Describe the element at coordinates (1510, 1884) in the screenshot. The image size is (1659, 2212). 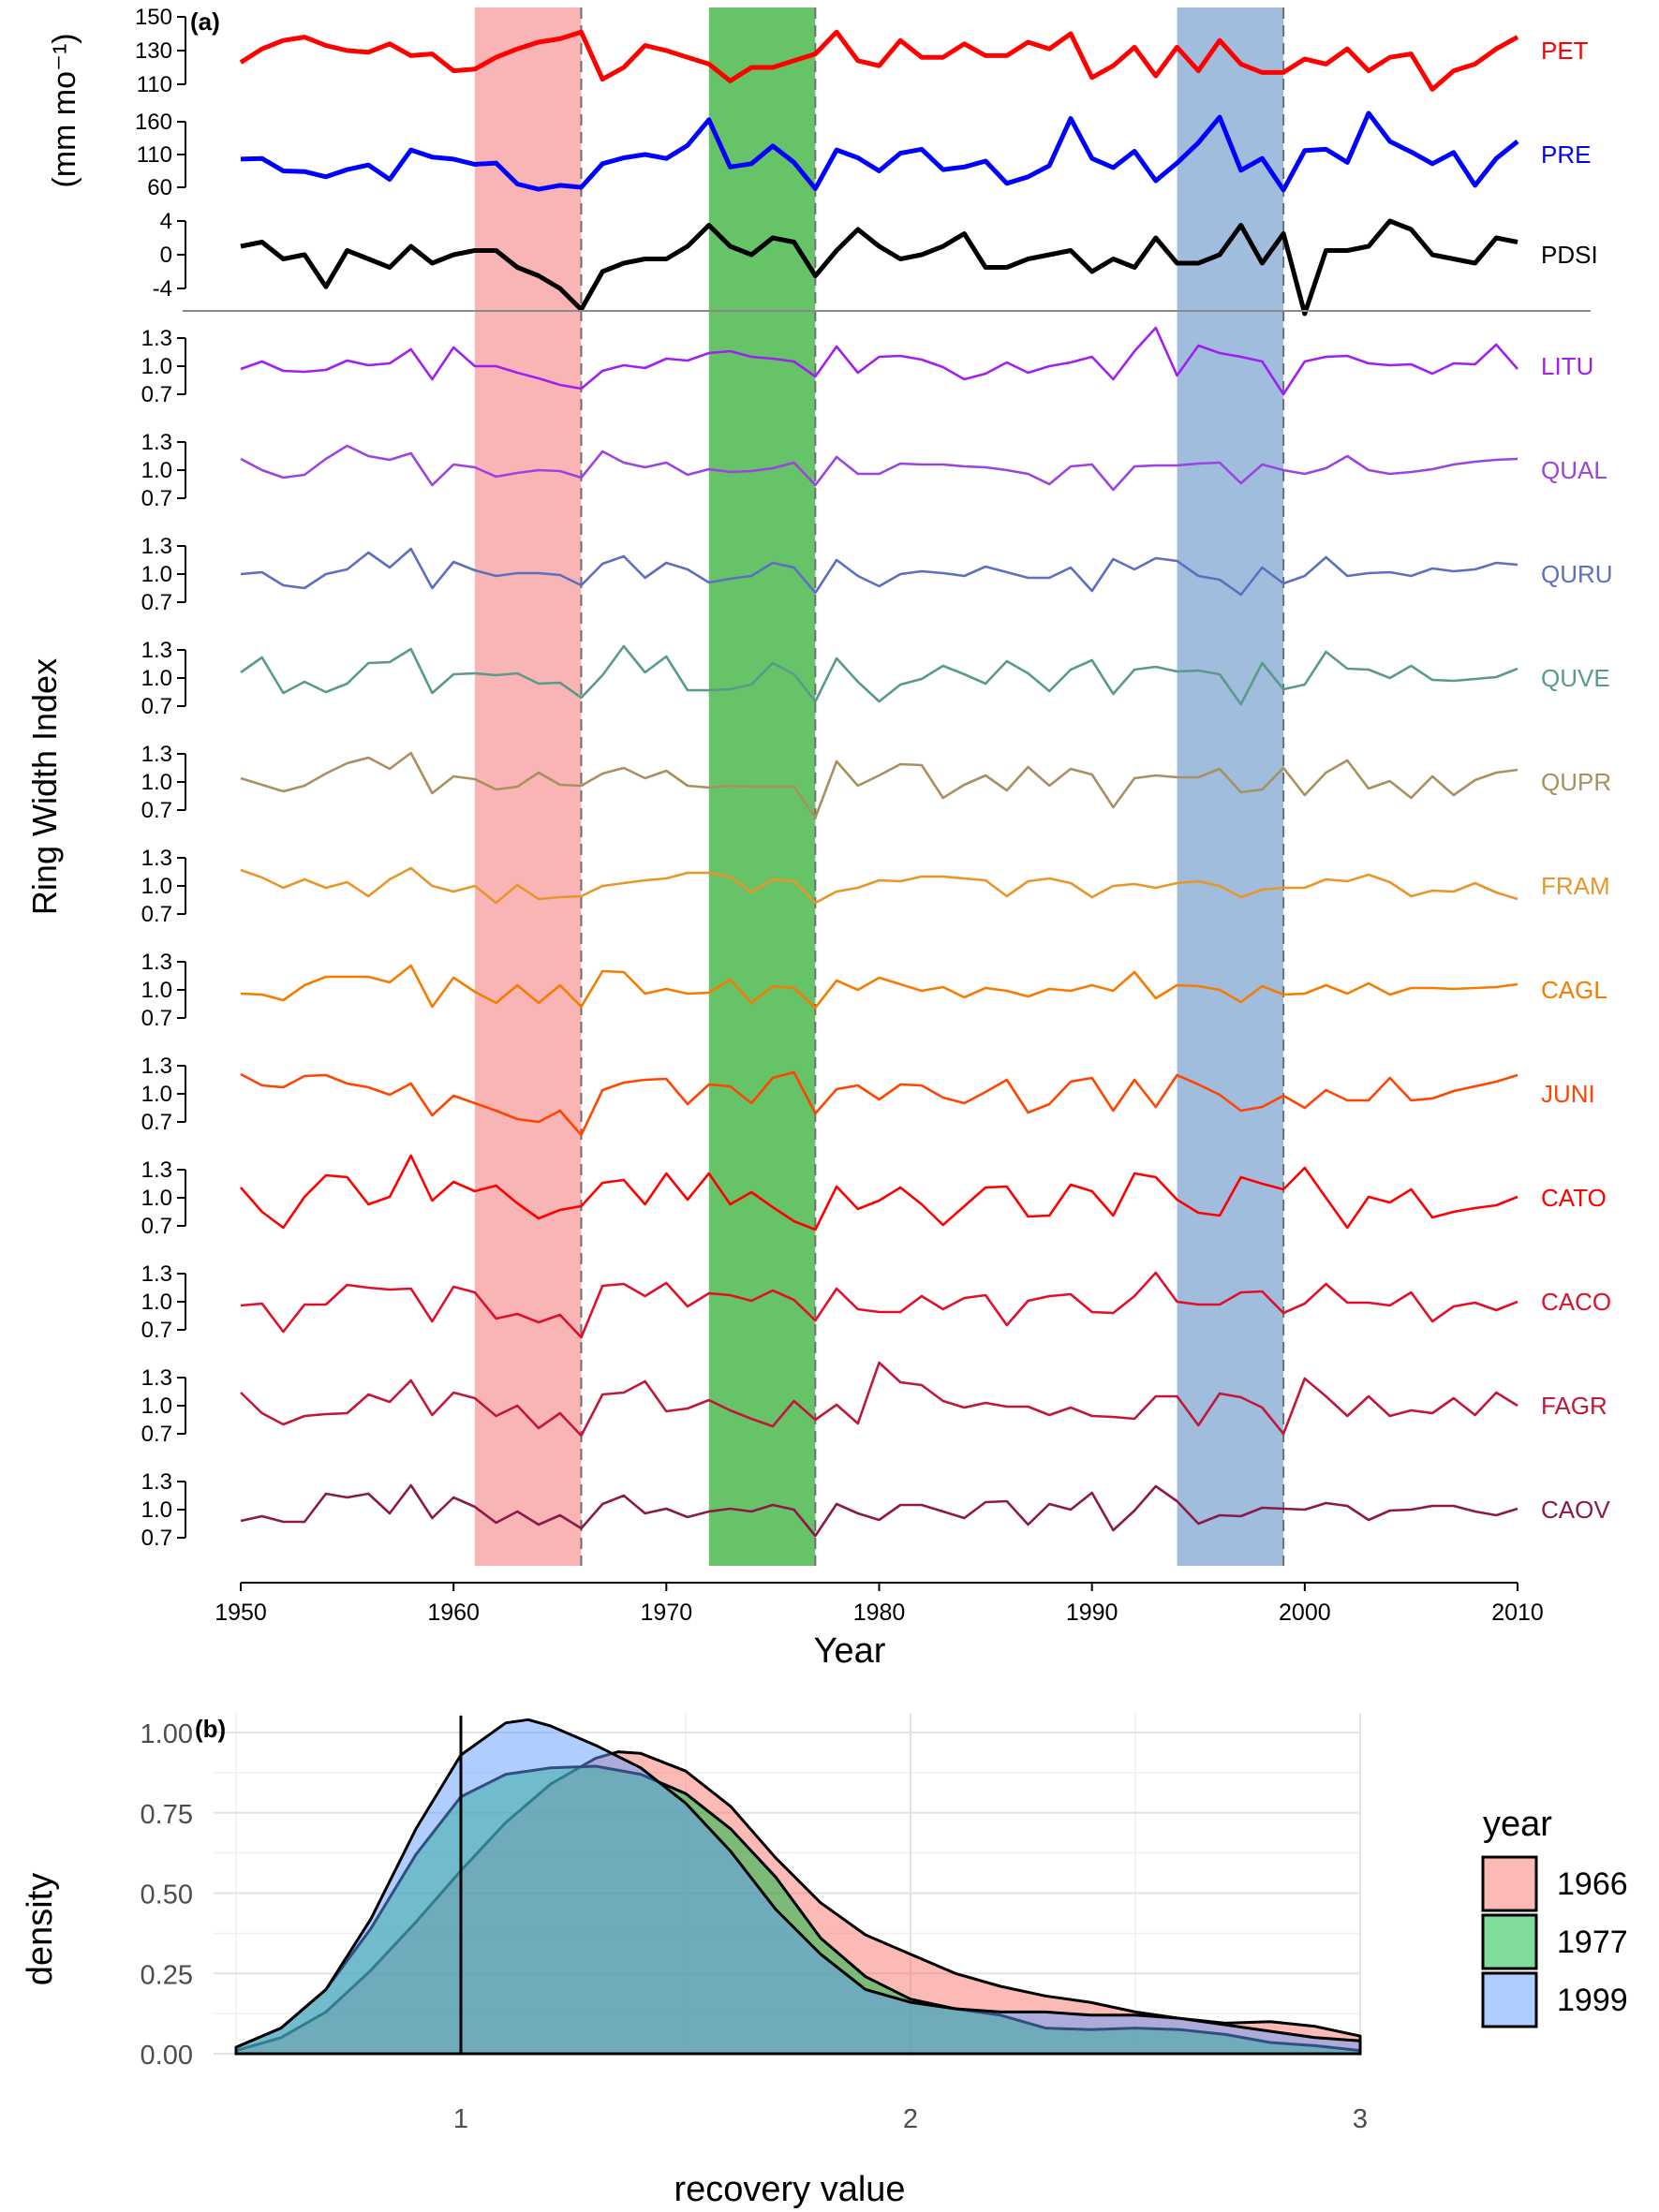
I see `legend-swatch-1966` at that location.